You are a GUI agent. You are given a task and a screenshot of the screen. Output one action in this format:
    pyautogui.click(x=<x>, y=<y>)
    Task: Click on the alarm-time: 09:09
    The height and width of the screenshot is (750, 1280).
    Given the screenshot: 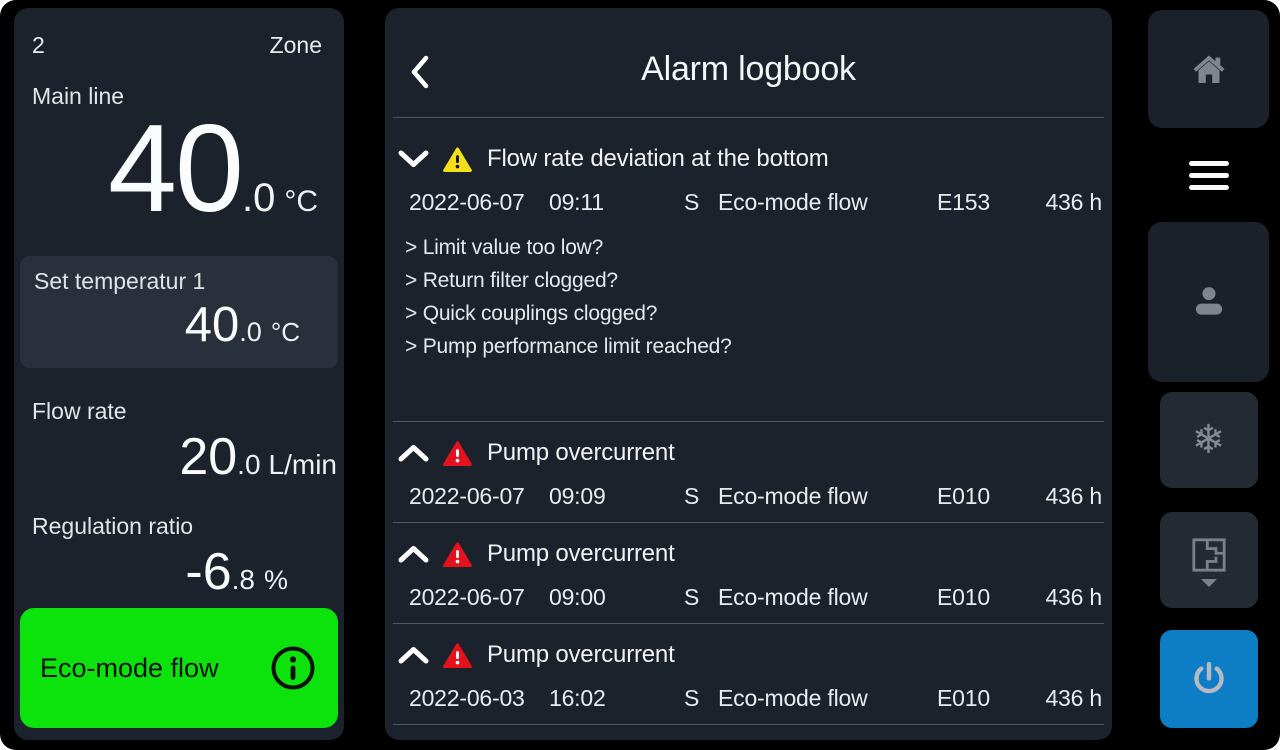 What is the action you would take?
    pyautogui.click(x=577, y=495)
    